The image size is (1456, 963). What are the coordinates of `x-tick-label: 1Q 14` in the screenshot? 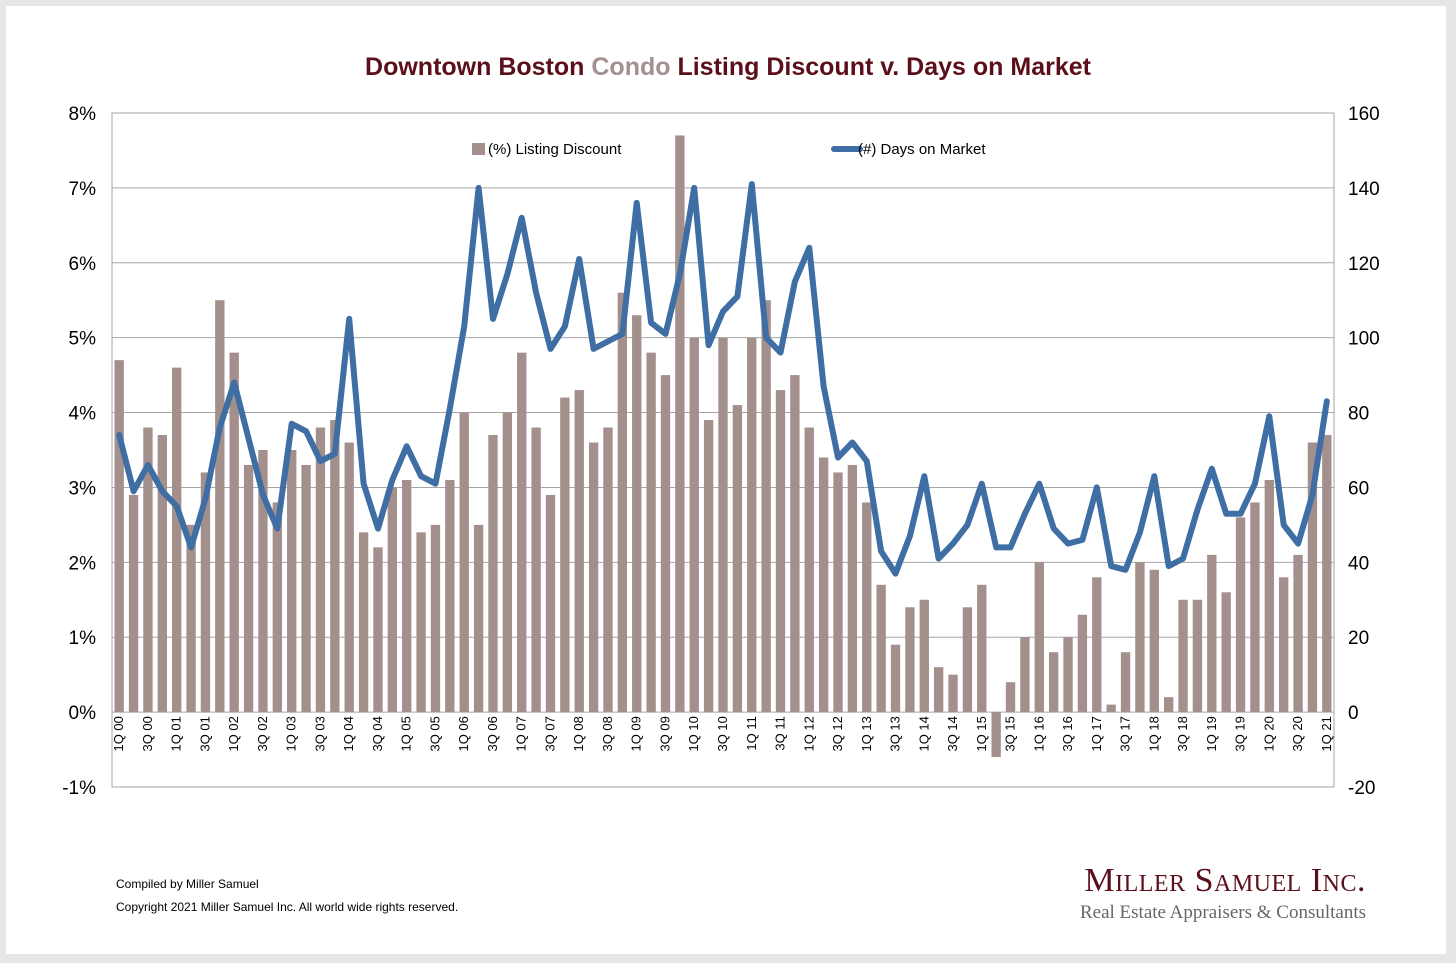 It's located at (923, 733).